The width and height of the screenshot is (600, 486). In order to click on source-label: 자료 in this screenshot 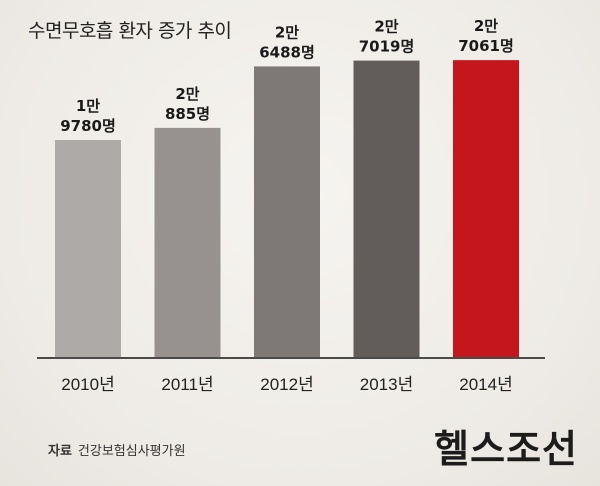, I will do `click(60, 451)`.